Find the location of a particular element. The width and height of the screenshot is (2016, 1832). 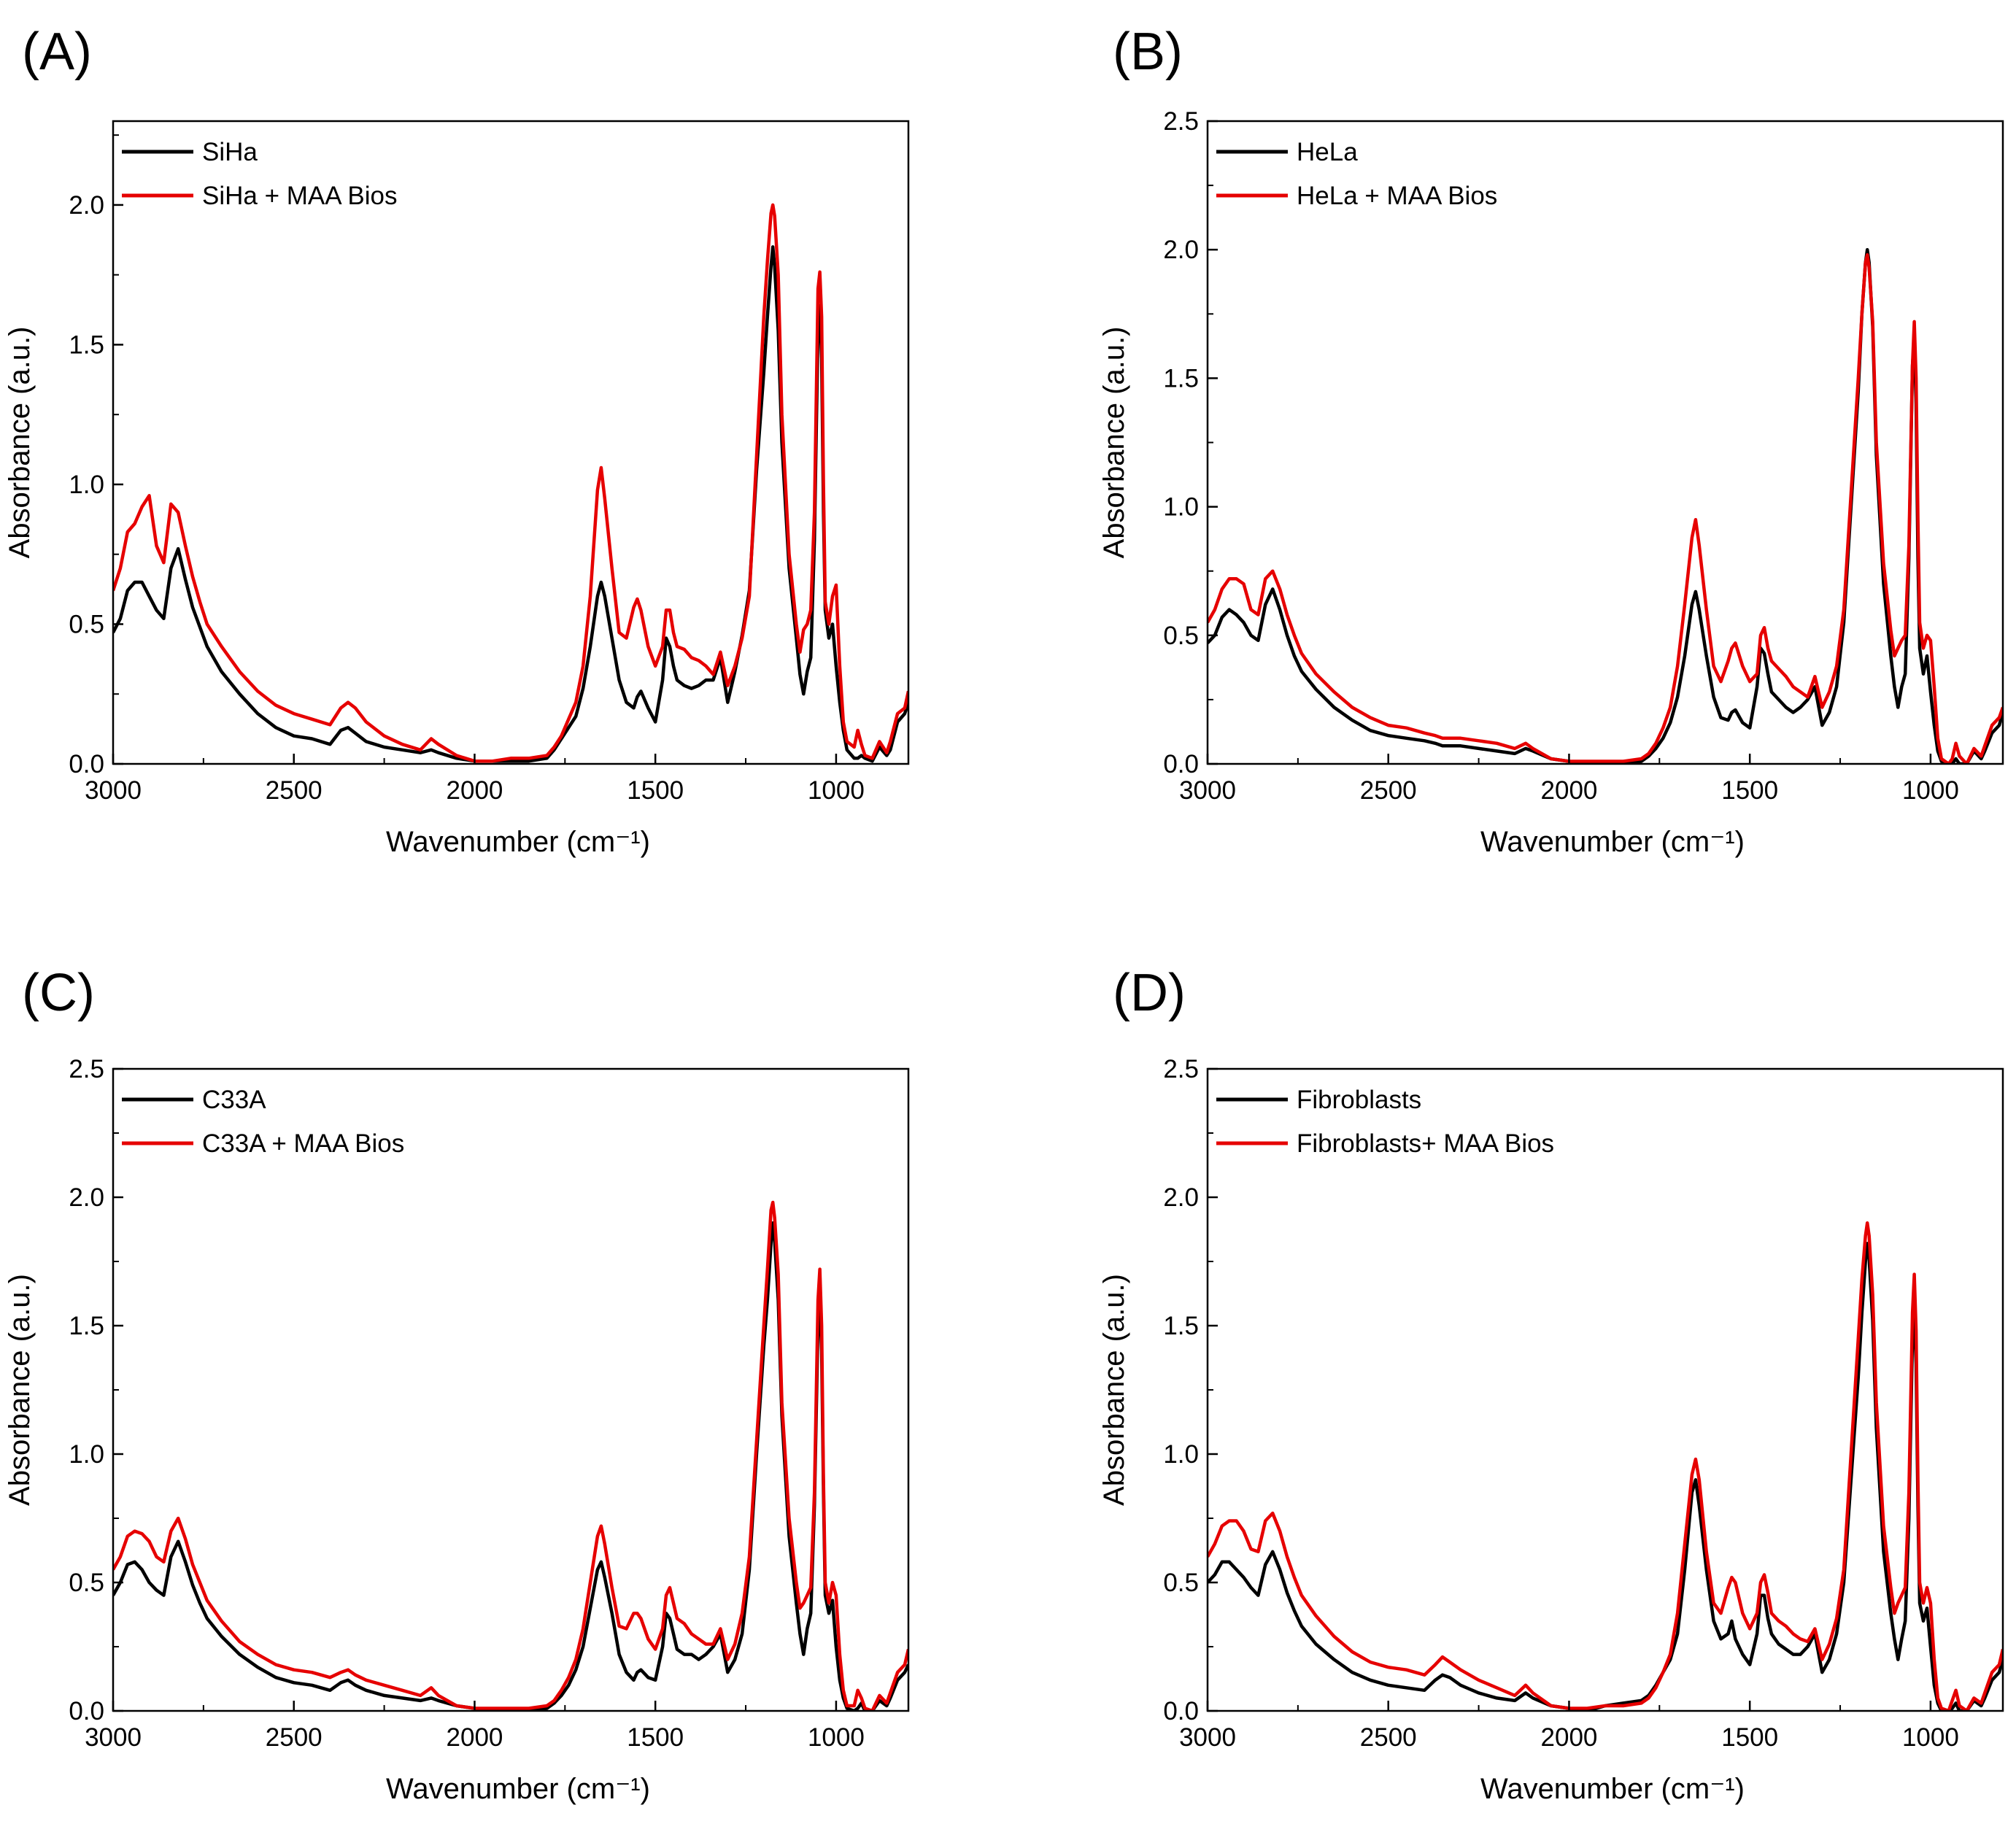

legend-label: C33A is located at coordinates (234, 1100).